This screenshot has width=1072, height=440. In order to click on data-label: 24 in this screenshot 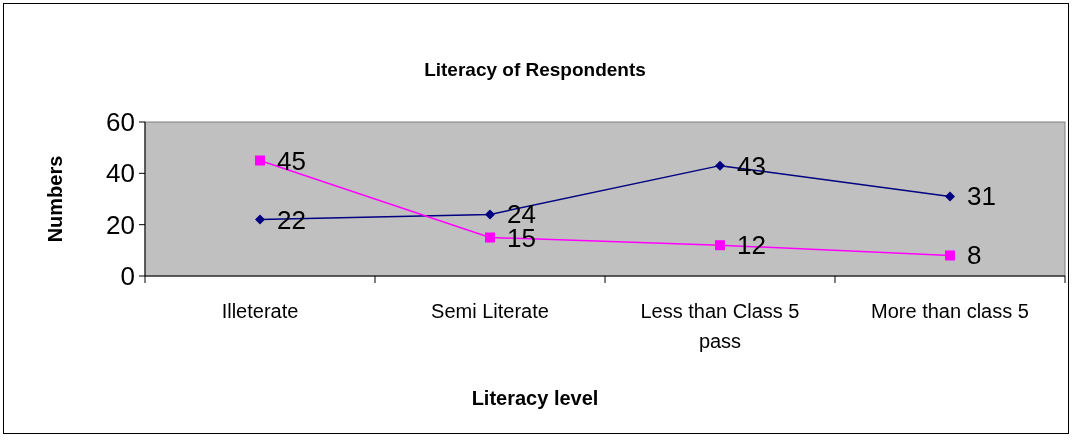, I will do `click(521, 214)`.